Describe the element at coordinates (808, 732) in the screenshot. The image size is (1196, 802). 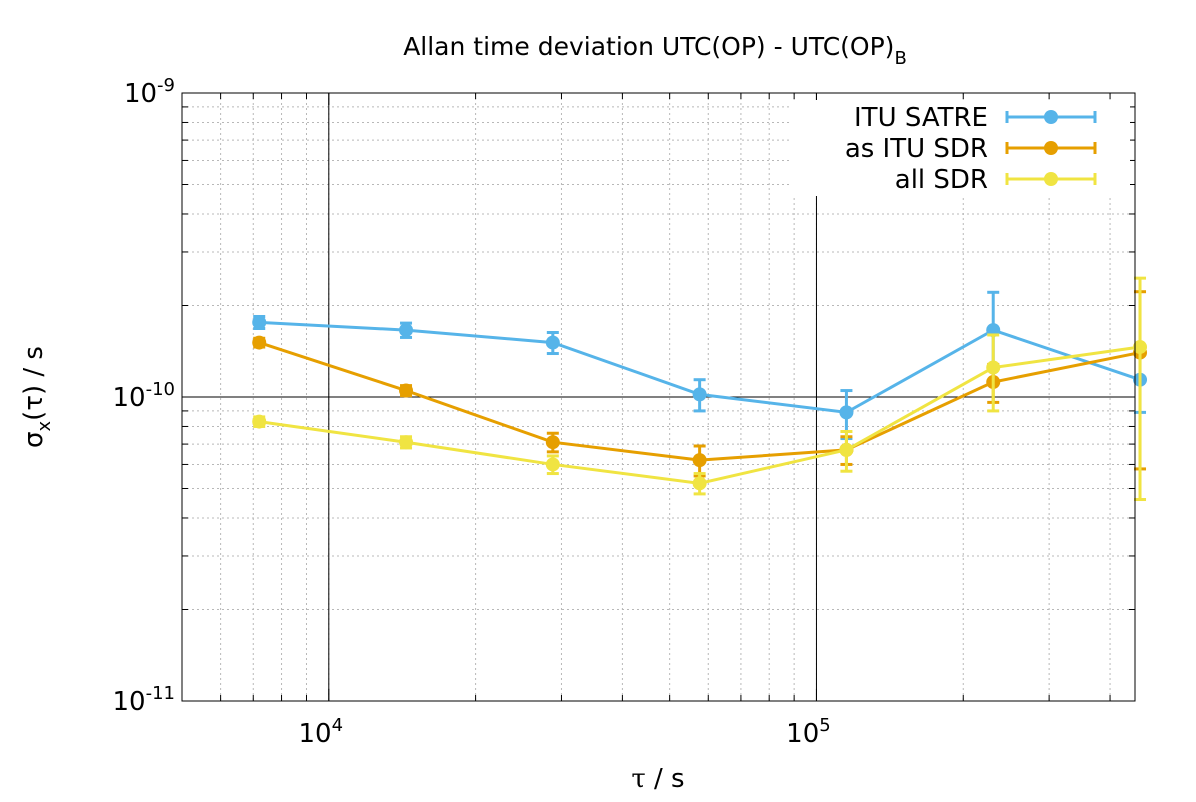
I see `x-tick-label: 105` at that location.